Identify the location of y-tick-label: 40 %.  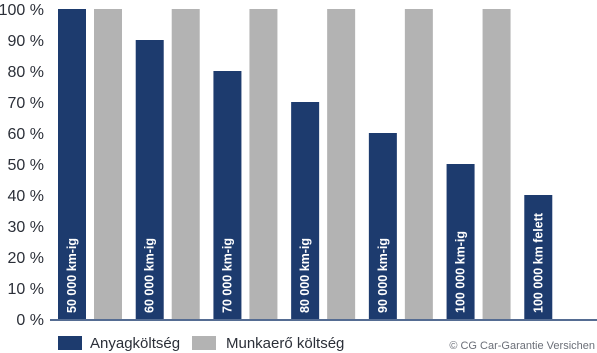
(26, 196).